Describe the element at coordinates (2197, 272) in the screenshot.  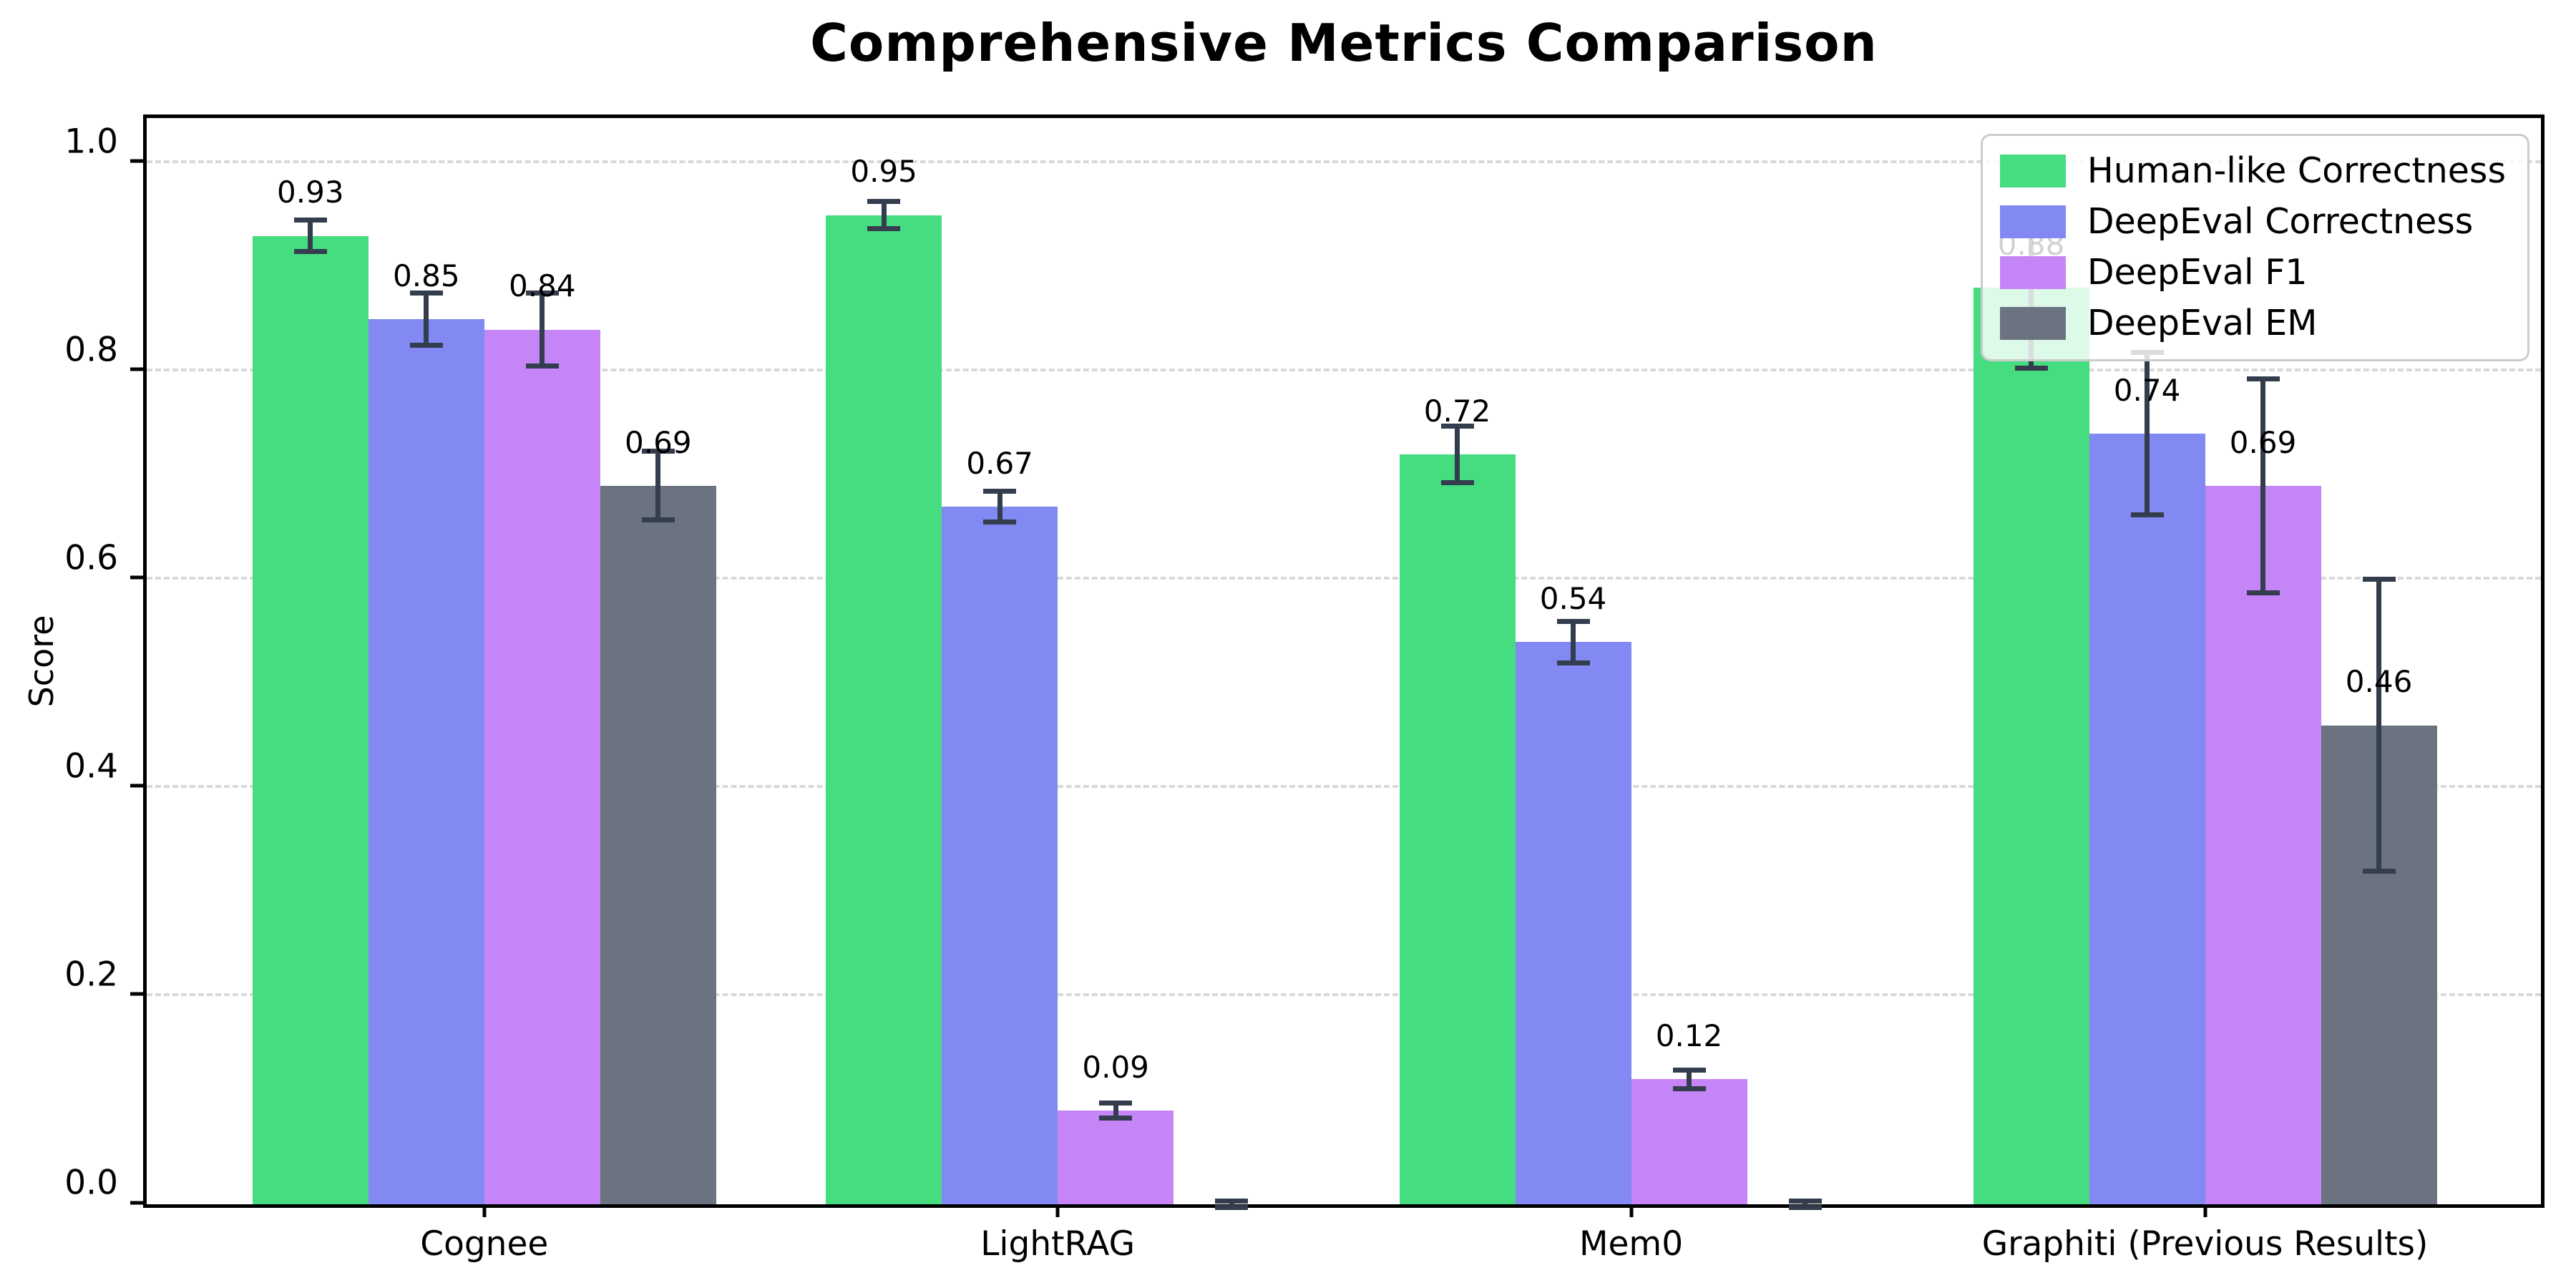
I see `legend-label: DeepEval F1` at that location.